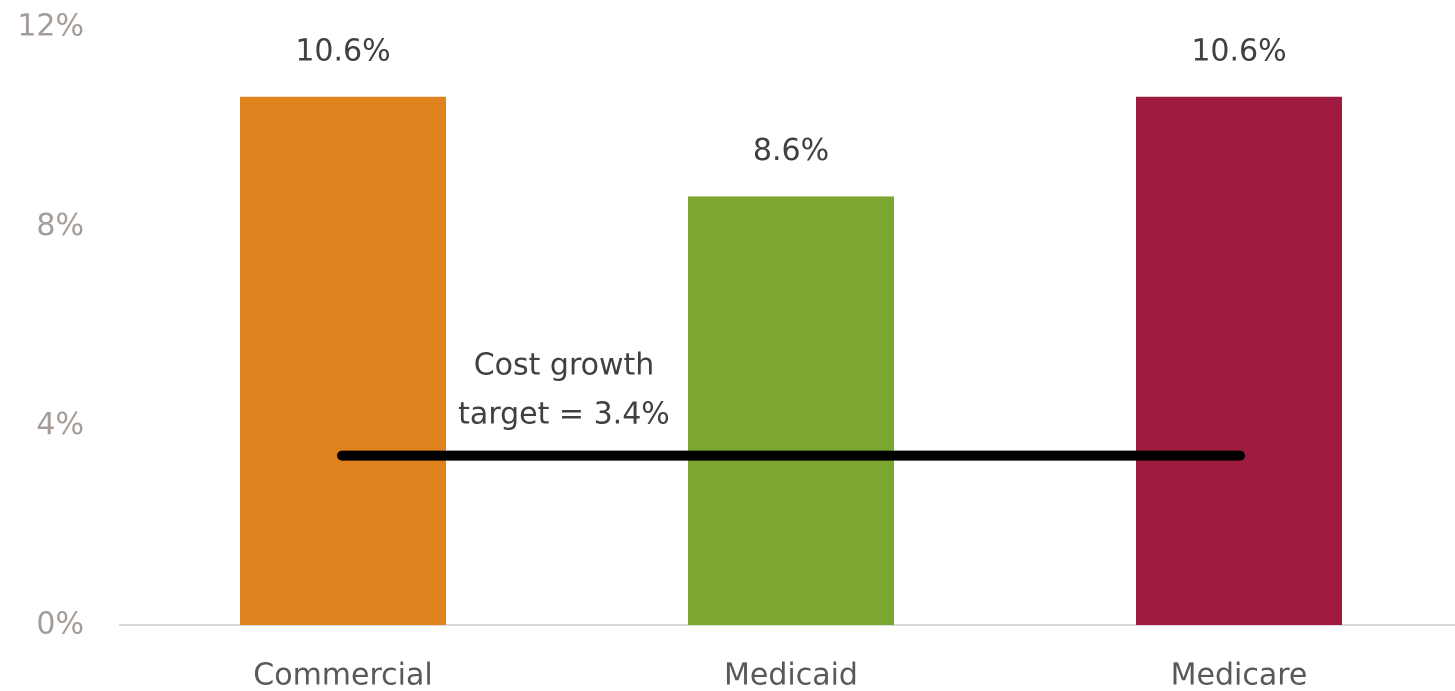 The image size is (1455, 691). Describe the element at coordinates (564, 414) in the screenshot. I see `target-annotation: target = 3.4%` at that location.